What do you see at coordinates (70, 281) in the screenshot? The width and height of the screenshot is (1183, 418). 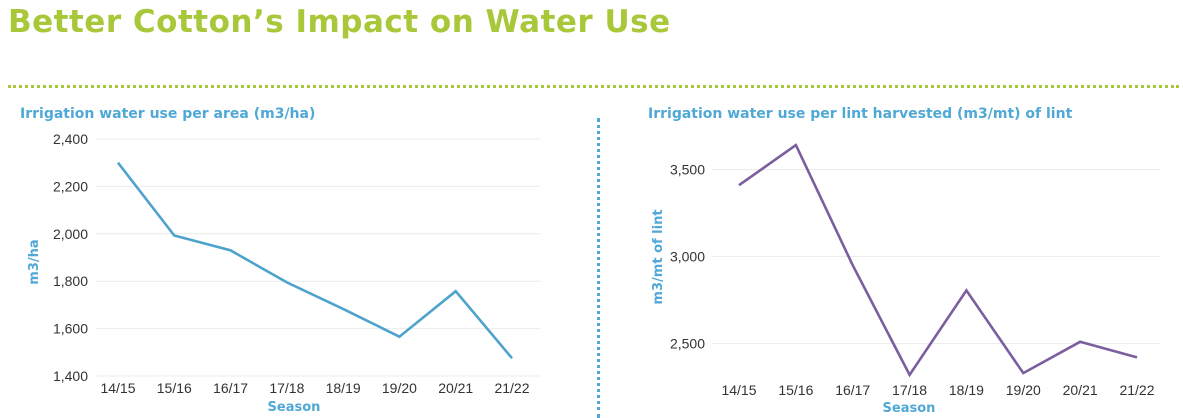 I see `y-tick-label: 1,800` at bounding box center [70, 281].